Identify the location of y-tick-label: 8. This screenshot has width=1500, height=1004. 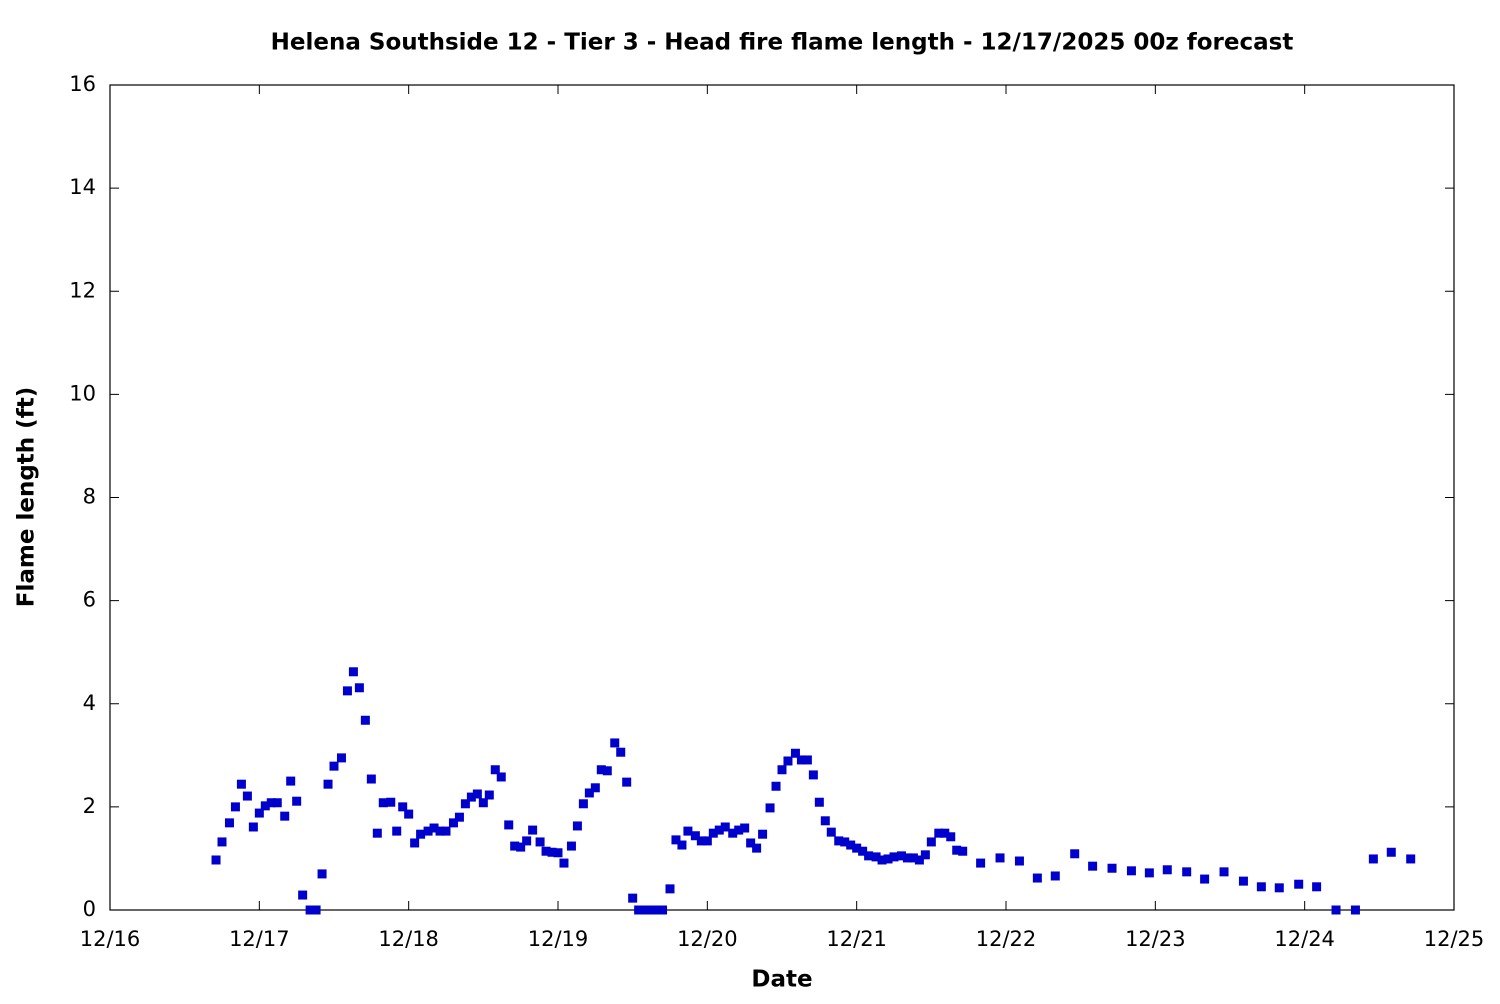
(89, 497).